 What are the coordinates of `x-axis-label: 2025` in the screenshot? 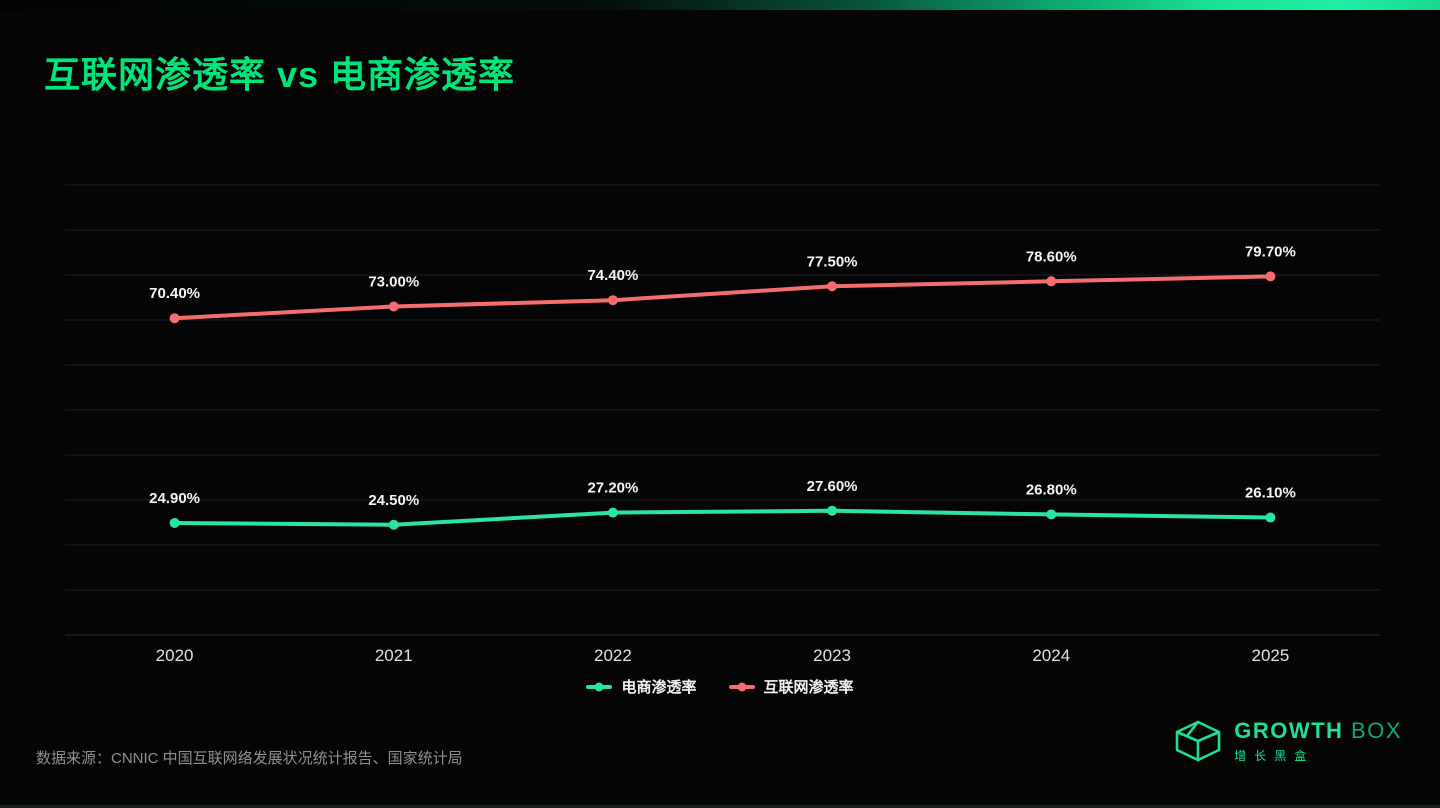 It's located at (1271, 655).